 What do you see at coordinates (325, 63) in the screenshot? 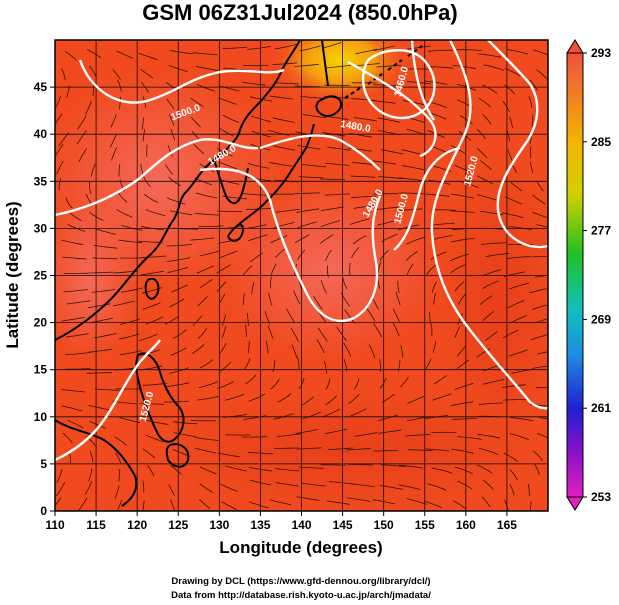
I see `coastline-sakhalin` at bounding box center [325, 63].